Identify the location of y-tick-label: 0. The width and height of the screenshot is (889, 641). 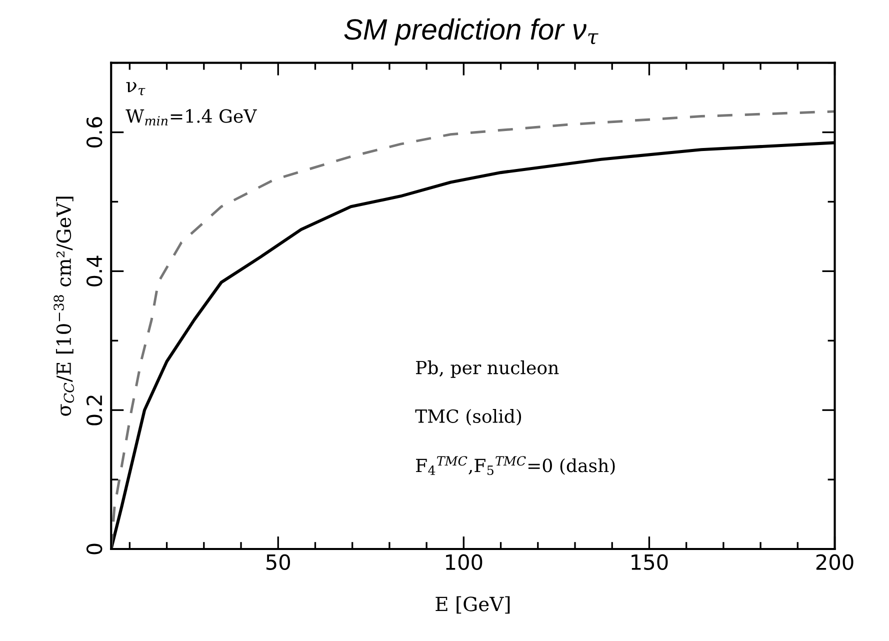
(94, 549).